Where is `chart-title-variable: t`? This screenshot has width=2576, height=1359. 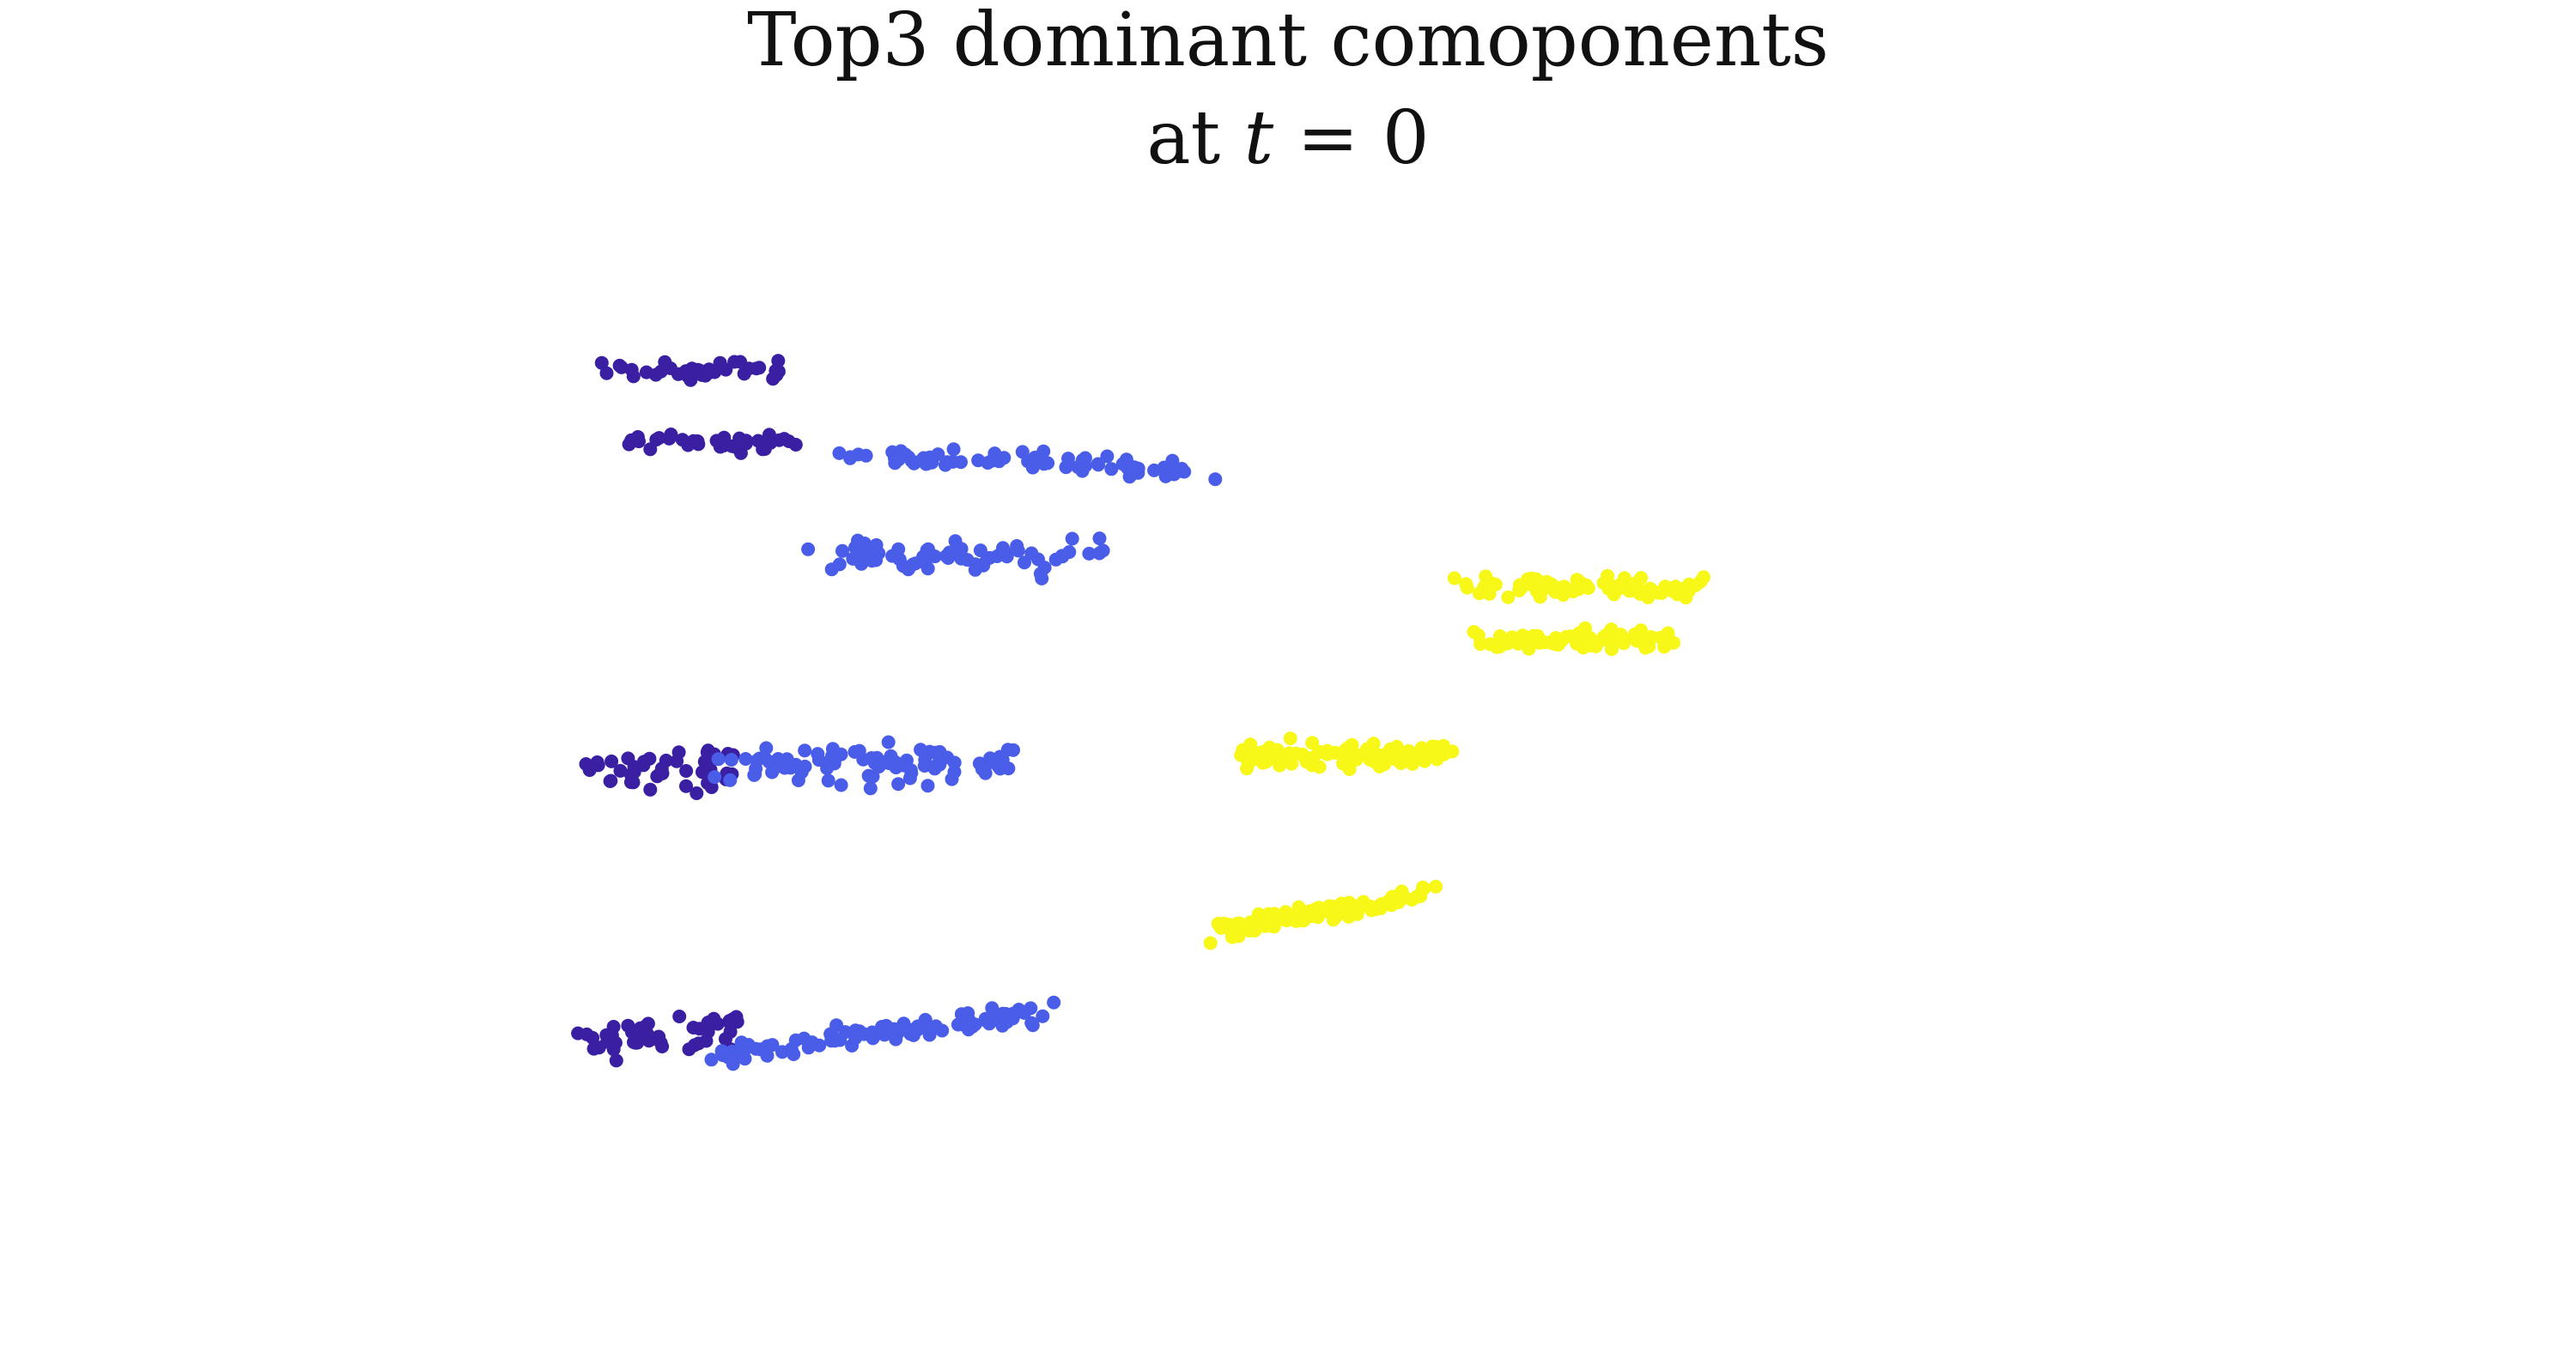 chart-title-variable: t is located at coordinates (1258, 138).